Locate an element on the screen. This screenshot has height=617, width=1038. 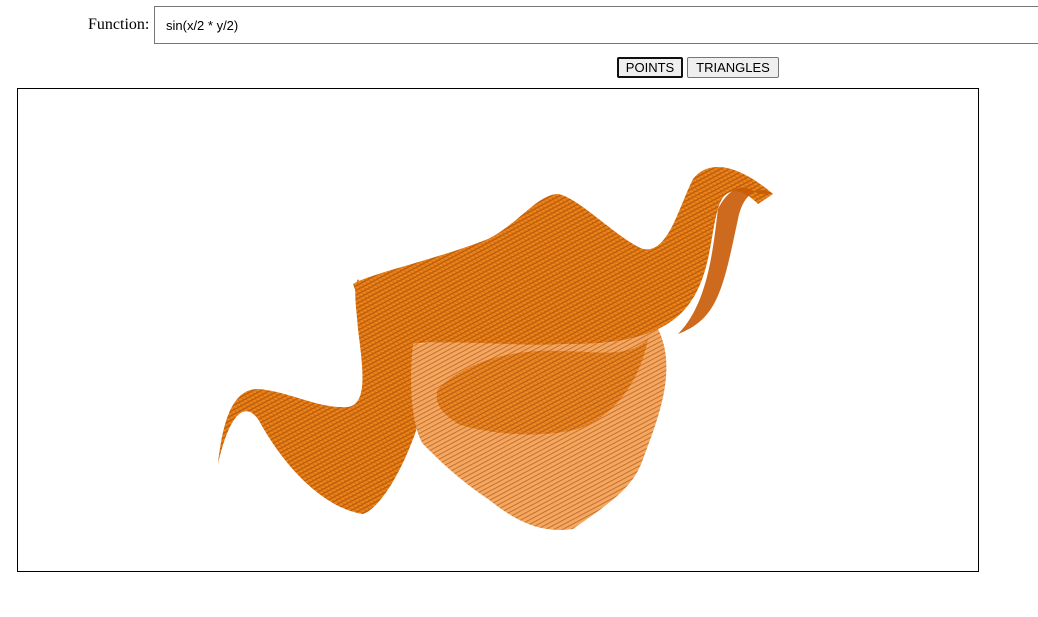
function-label: Function: is located at coordinates (119, 24).